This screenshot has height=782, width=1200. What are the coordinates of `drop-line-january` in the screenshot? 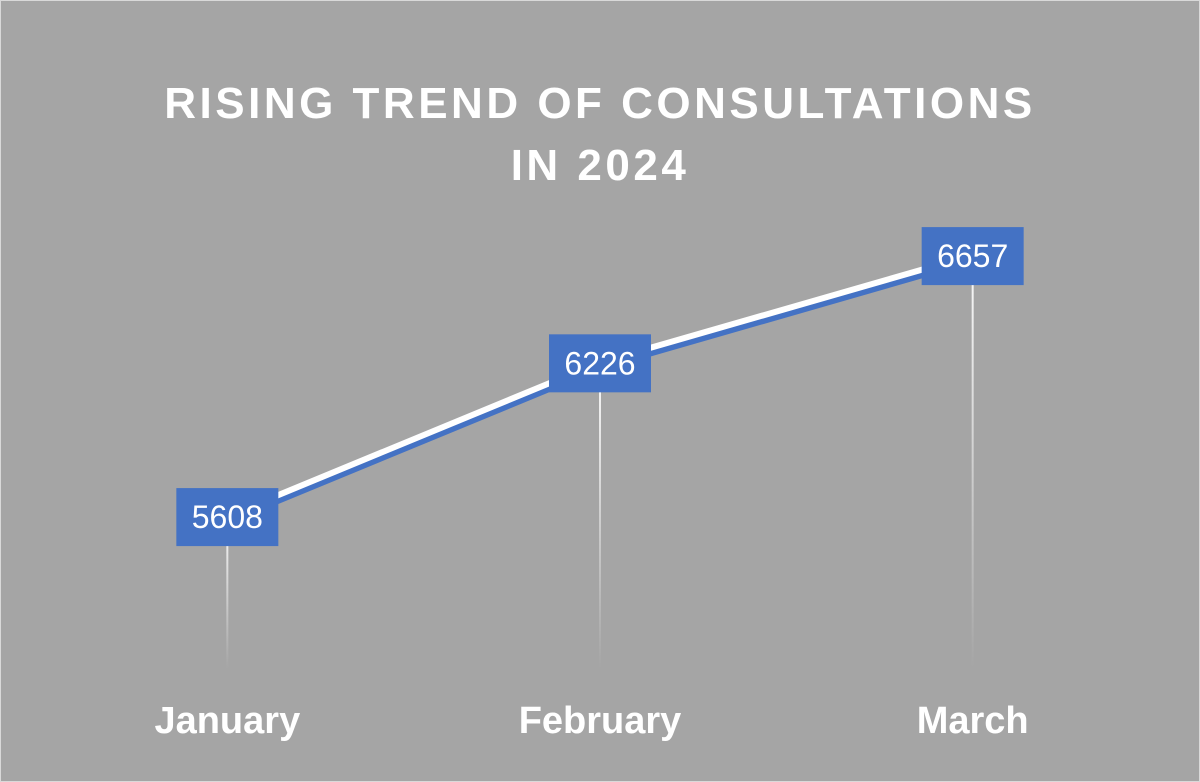 It's located at (227, 593).